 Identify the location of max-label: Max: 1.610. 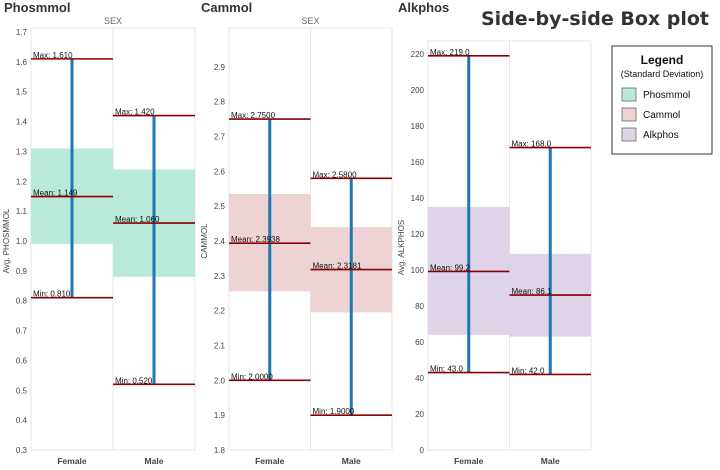
(53, 55).